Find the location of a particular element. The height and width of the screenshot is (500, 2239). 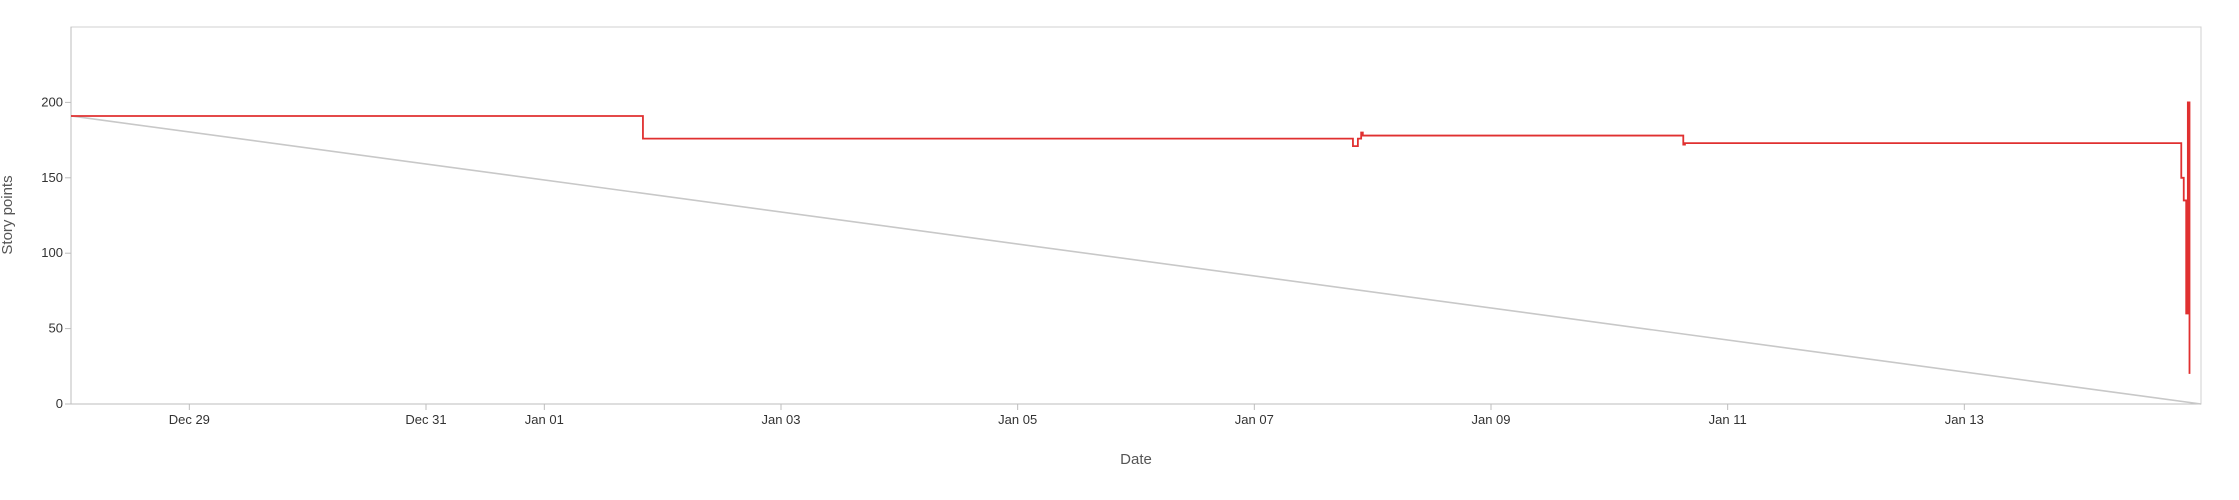

x-axis-title: Date is located at coordinates (1136, 459).